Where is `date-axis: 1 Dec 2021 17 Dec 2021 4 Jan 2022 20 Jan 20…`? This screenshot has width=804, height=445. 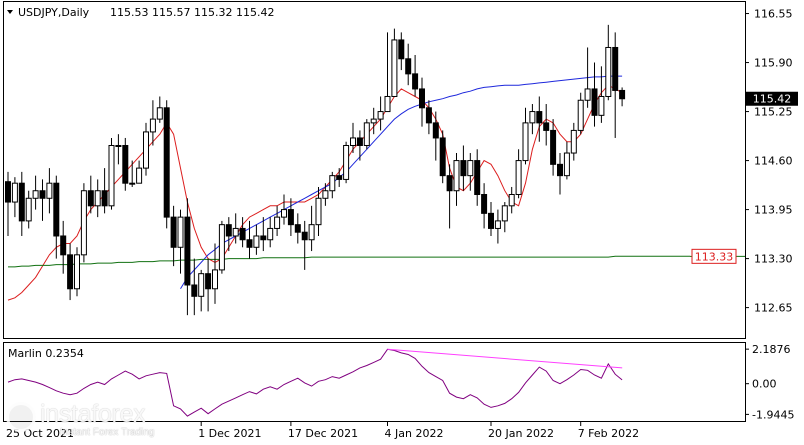
date-axis: 1 Dec 2021 17 Dec 2021 4 Jan 2022 20 Jan 20… is located at coordinates (418, 431).